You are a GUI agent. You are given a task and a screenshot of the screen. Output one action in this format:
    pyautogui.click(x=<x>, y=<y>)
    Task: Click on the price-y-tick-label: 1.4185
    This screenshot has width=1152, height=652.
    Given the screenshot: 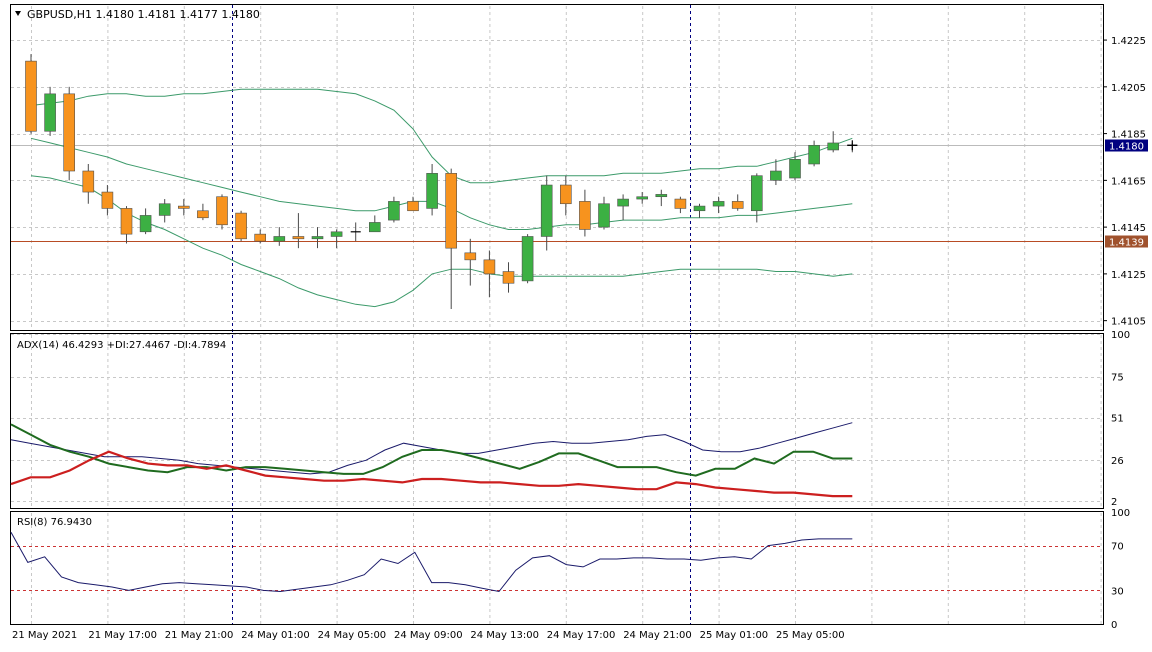 What is the action you would take?
    pyautogui.click(x=1128, y=135)
    